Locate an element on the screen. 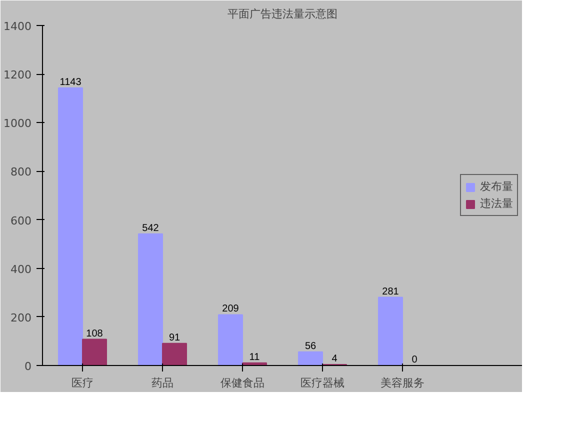 Image resolution: width=581 pixels, height=448 pixels. legend-label: 违法量 is located at coordinates (496, 203).